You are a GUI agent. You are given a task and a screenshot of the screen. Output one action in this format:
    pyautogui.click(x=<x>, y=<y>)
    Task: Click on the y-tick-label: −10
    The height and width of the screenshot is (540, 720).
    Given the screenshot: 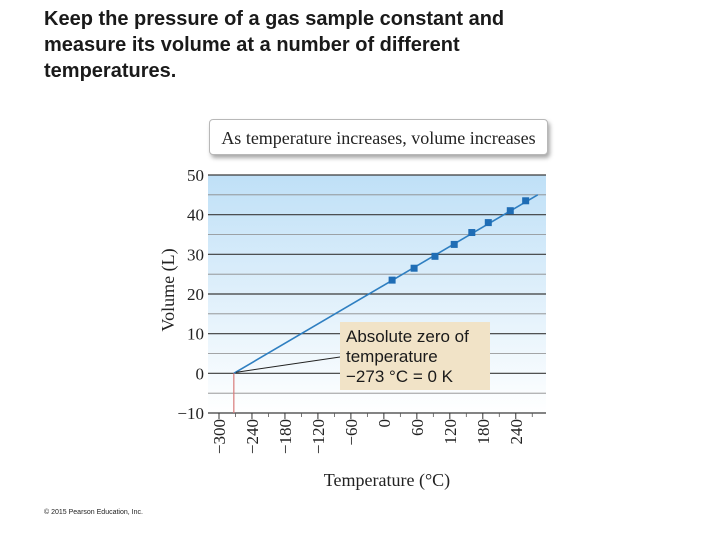 What is the action you would take?
    pyautogui.click(x=190, y=413)
    